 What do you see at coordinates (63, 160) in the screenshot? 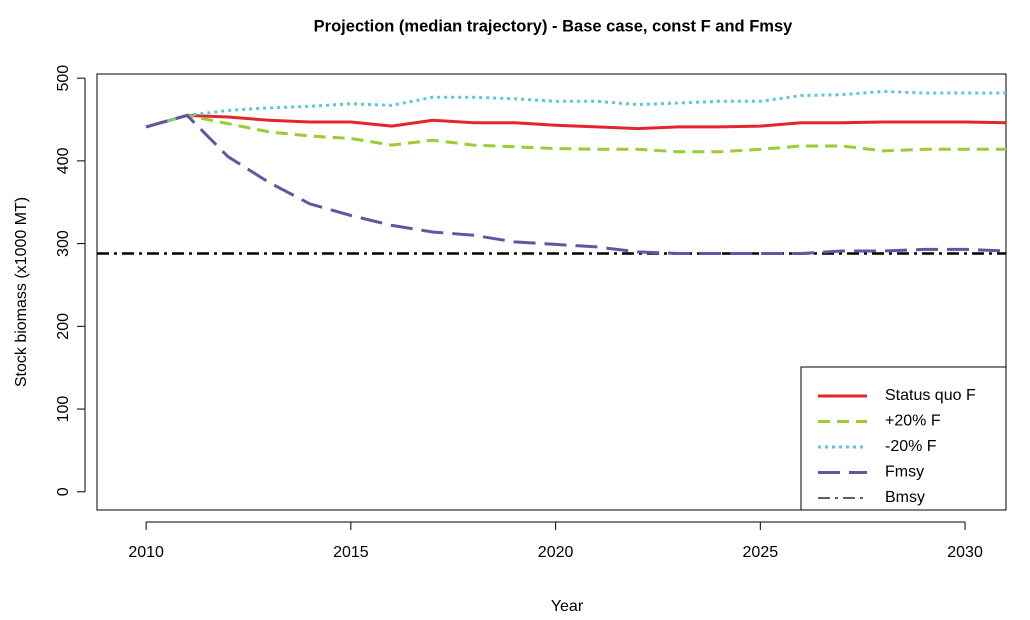
I see `y-tick-label: 400` at bounding box center [63, 160].